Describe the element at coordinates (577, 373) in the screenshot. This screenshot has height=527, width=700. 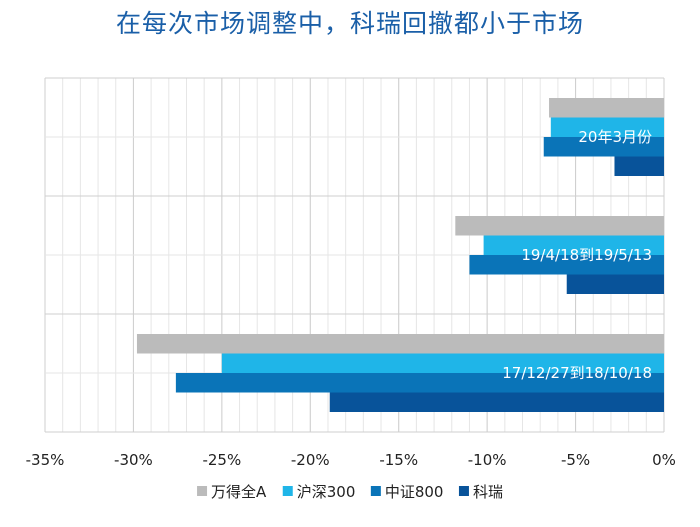
I see `category-label: 17/12/27到18/10/18` at that location.